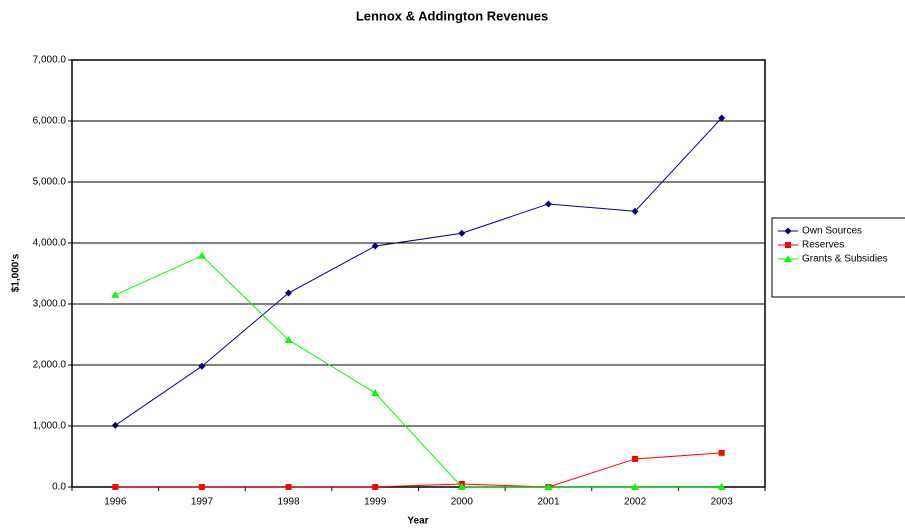  I want to click on x-tick-label: 1997, so click(202, 502).